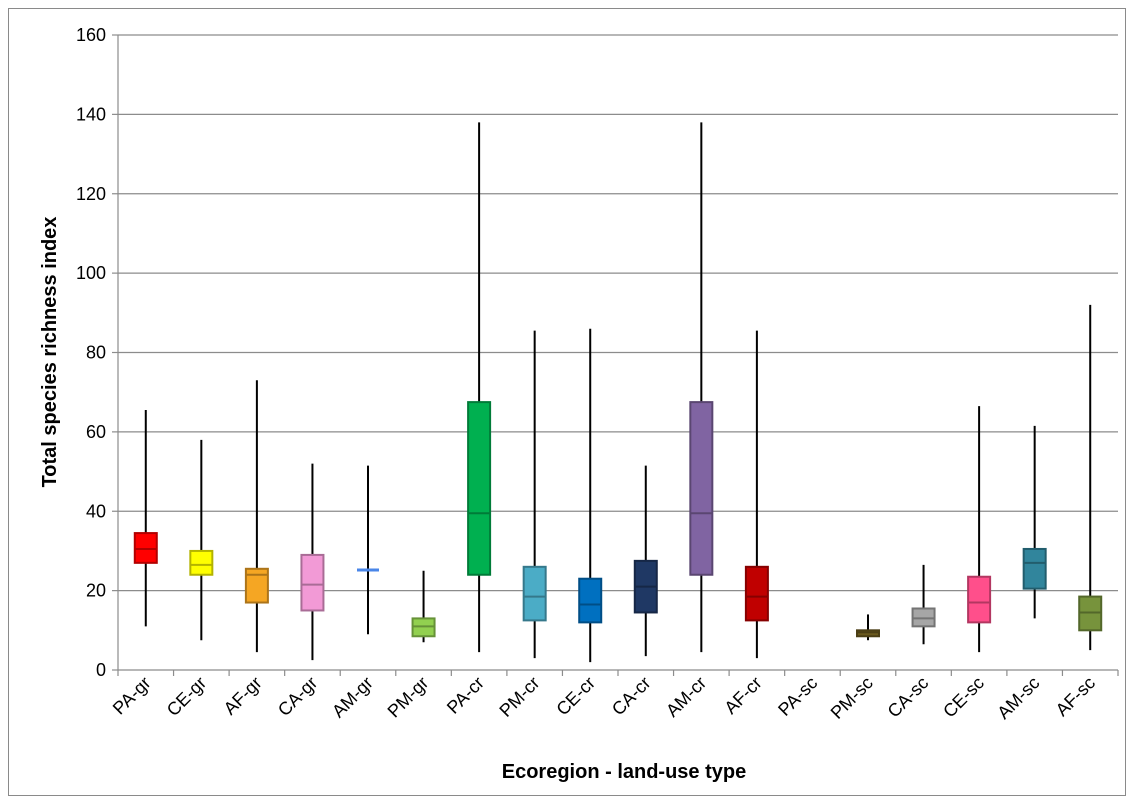 The image size is (1130, 800). I want to click on x-tick-label: PA-gr, so click(132, 696).